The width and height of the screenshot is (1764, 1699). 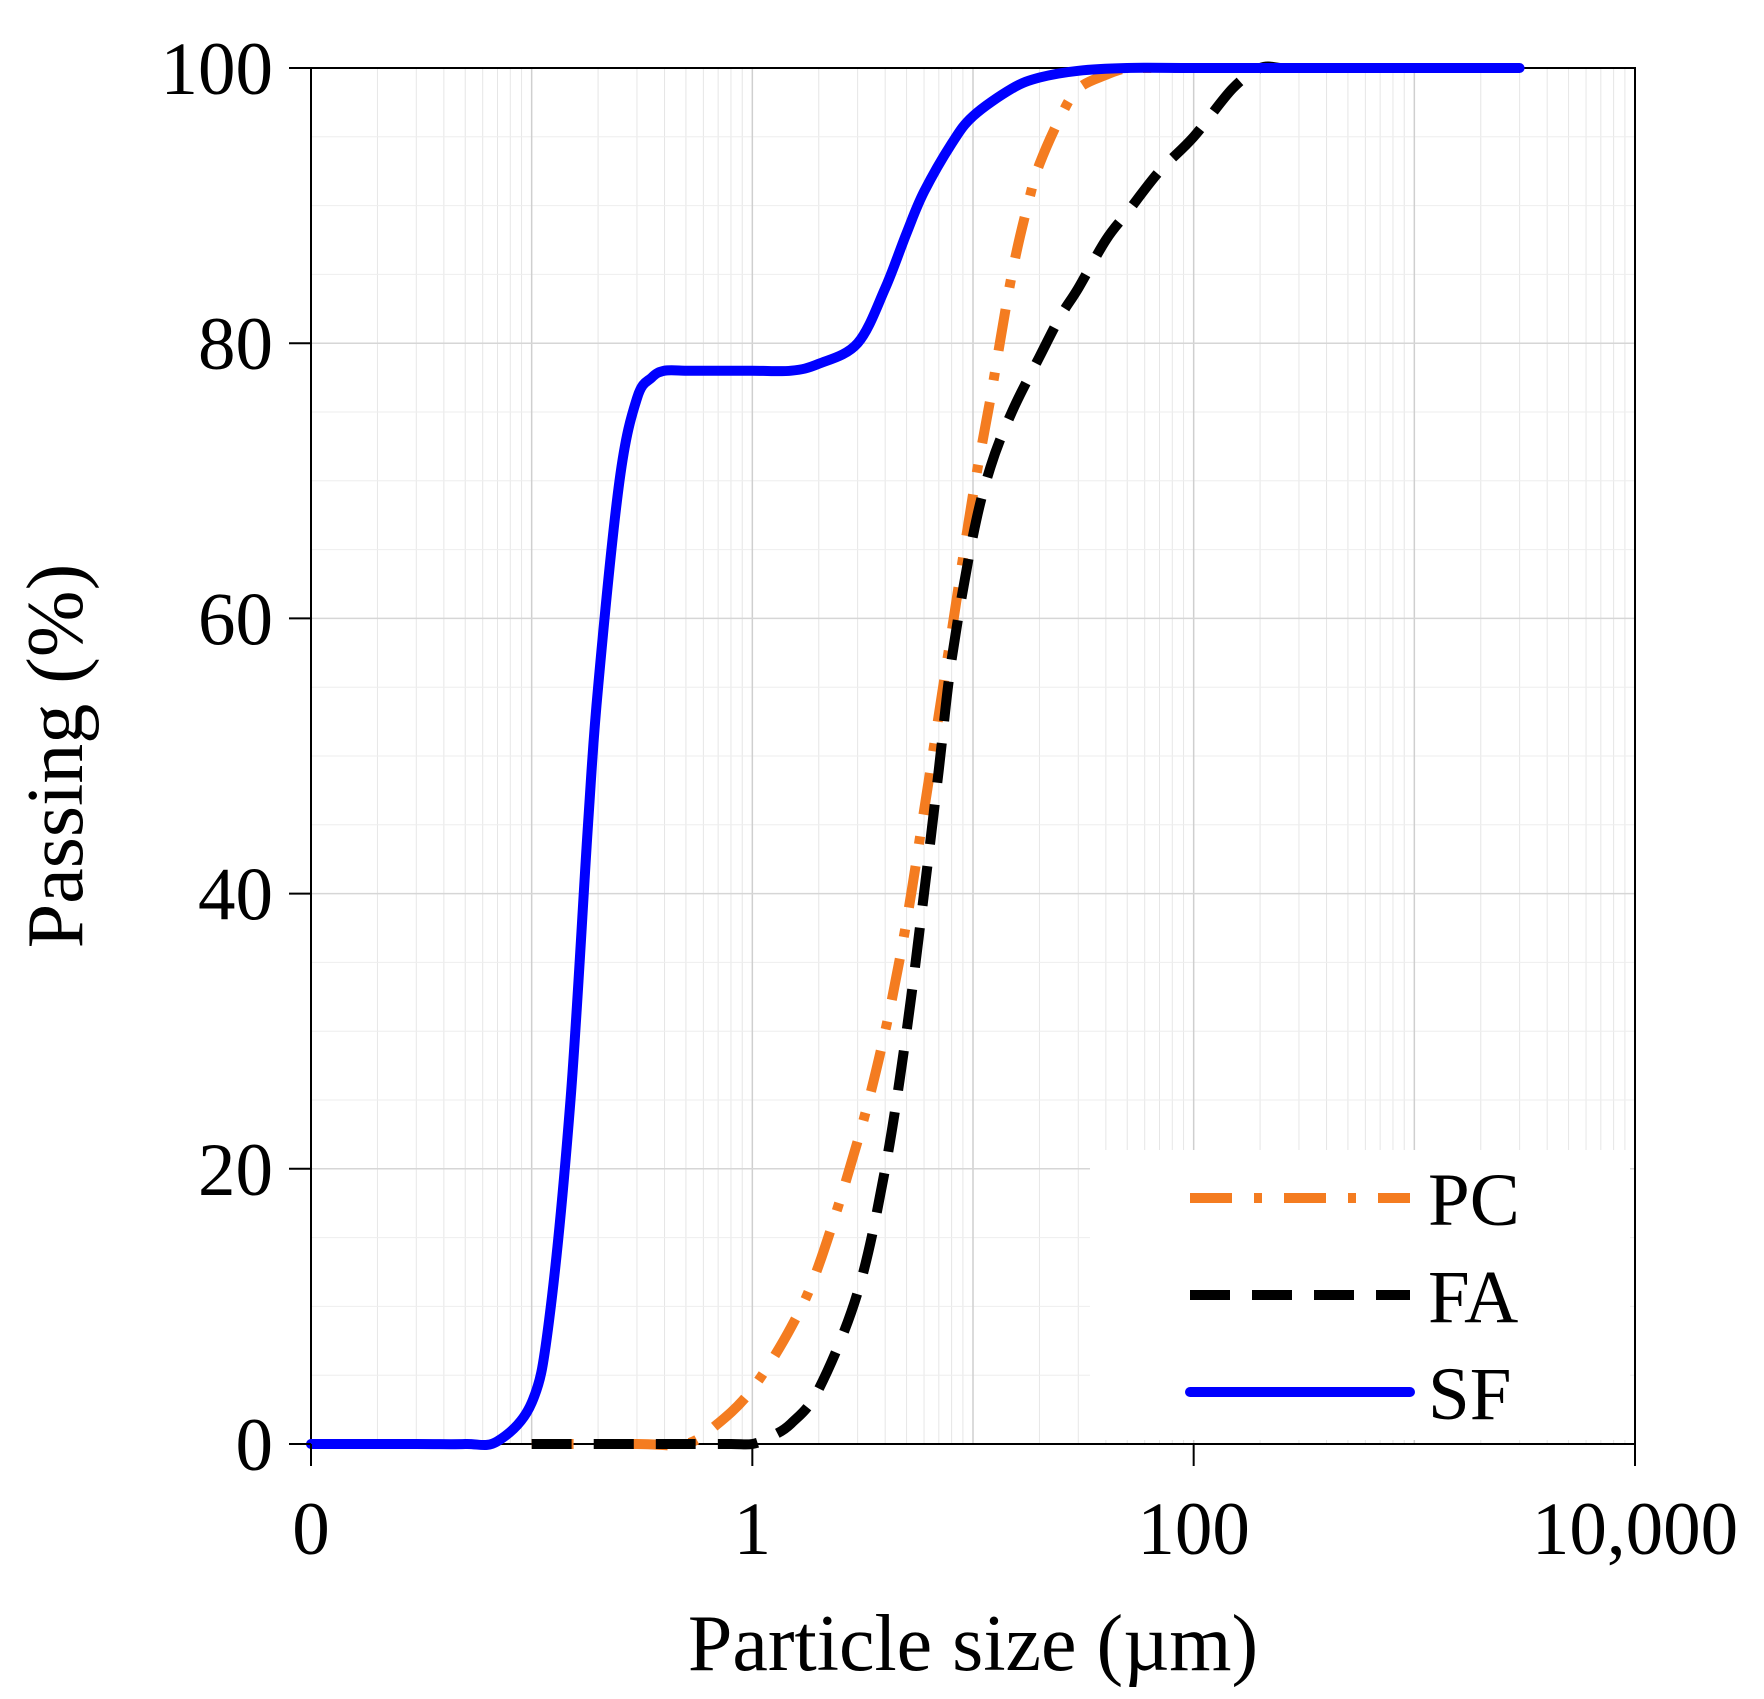 What do you see at coordinates (753, 1529) in the screenshot?
I see `x-tick-label: 1` at bounding box center [753, 1529].